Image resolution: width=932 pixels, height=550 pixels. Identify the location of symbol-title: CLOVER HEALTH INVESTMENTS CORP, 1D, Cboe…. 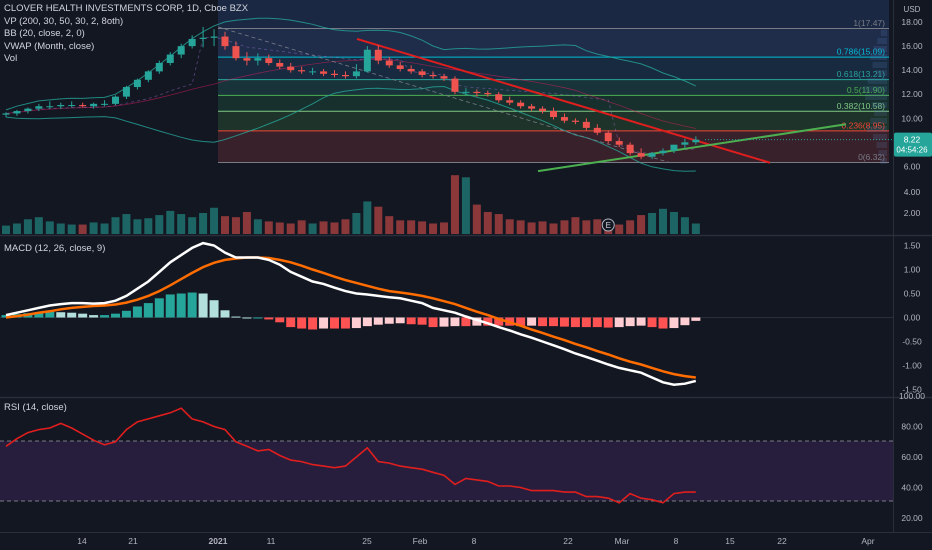
(126, 8).